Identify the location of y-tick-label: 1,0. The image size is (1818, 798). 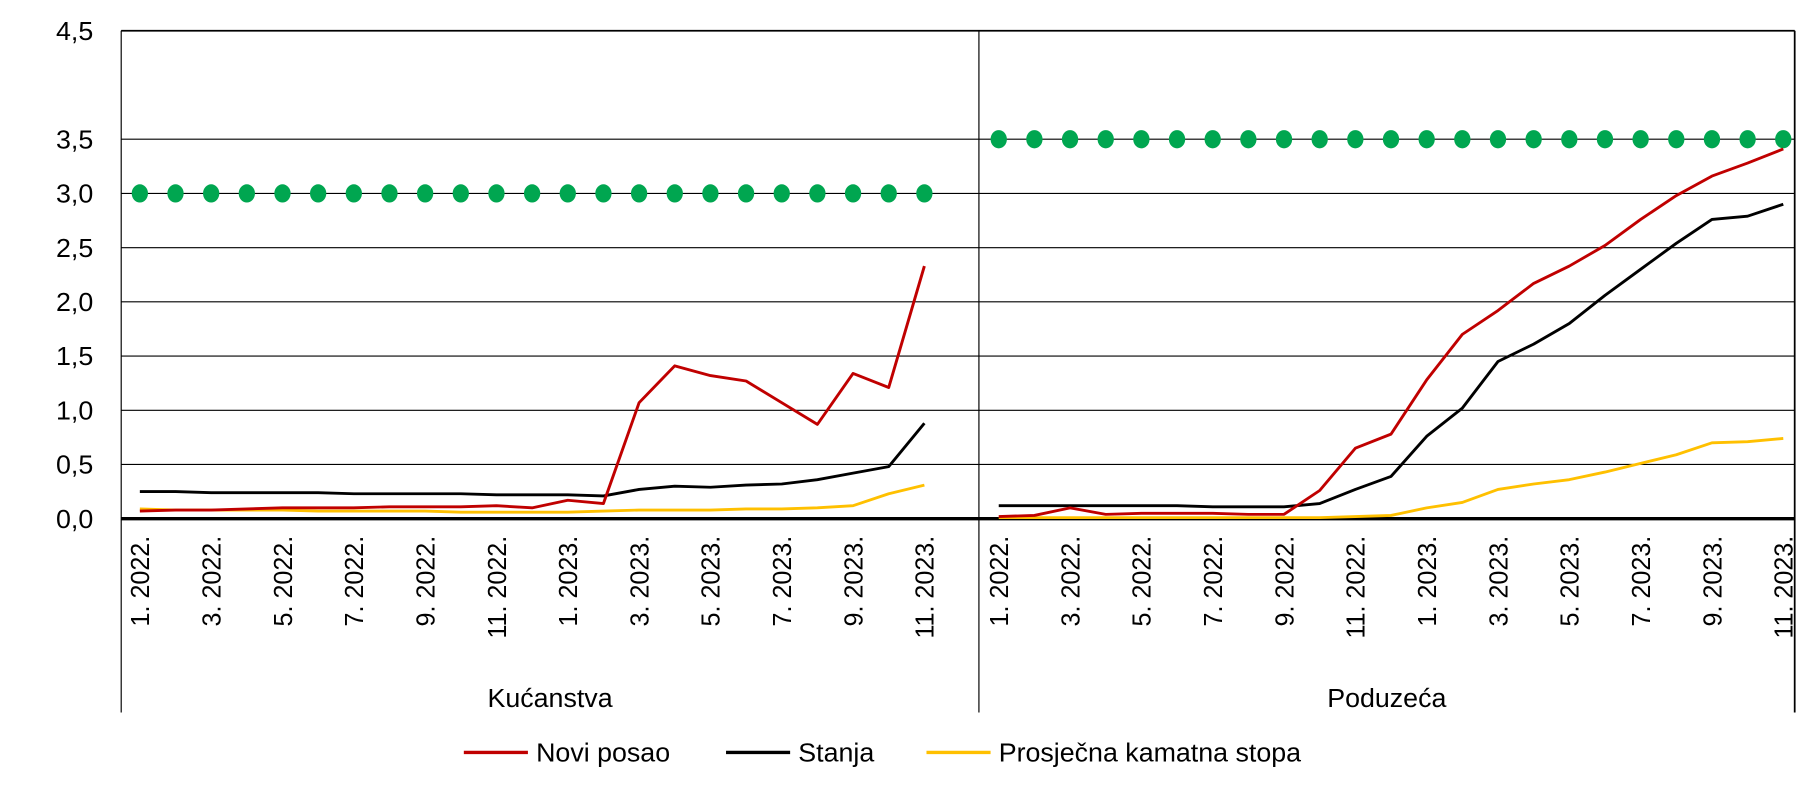
(74, 411).